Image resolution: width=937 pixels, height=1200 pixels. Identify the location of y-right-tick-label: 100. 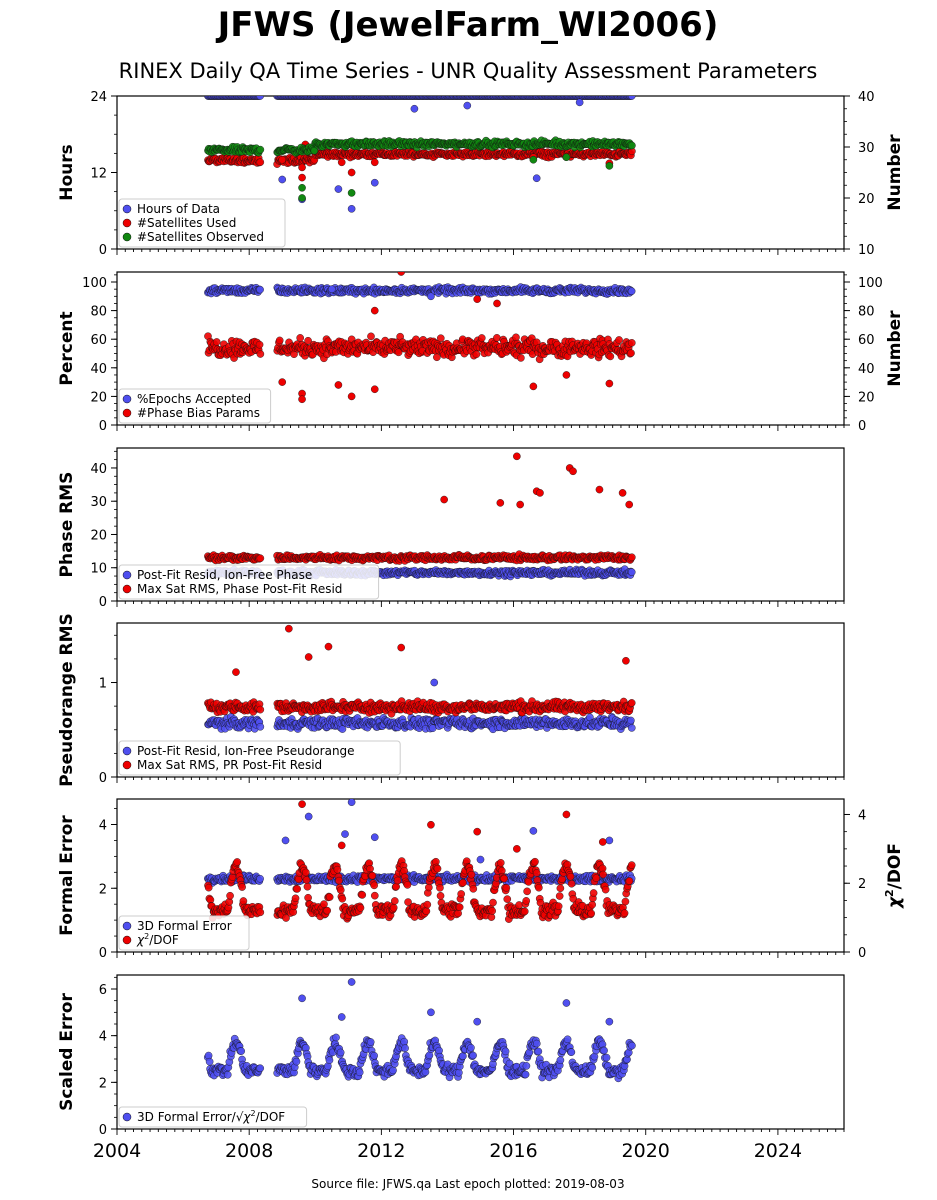
(870, 283).